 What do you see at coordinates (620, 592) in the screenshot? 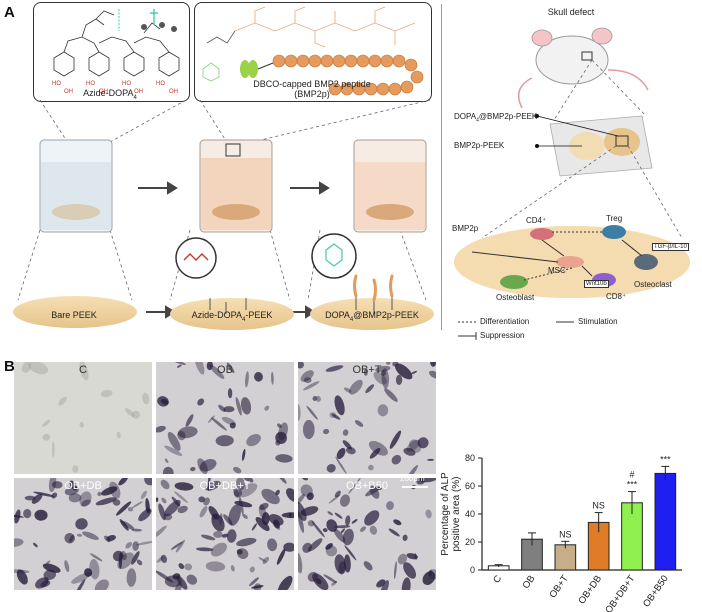
I see `x-tick-label: OB+DB+T` at bounding box center [620, 592].